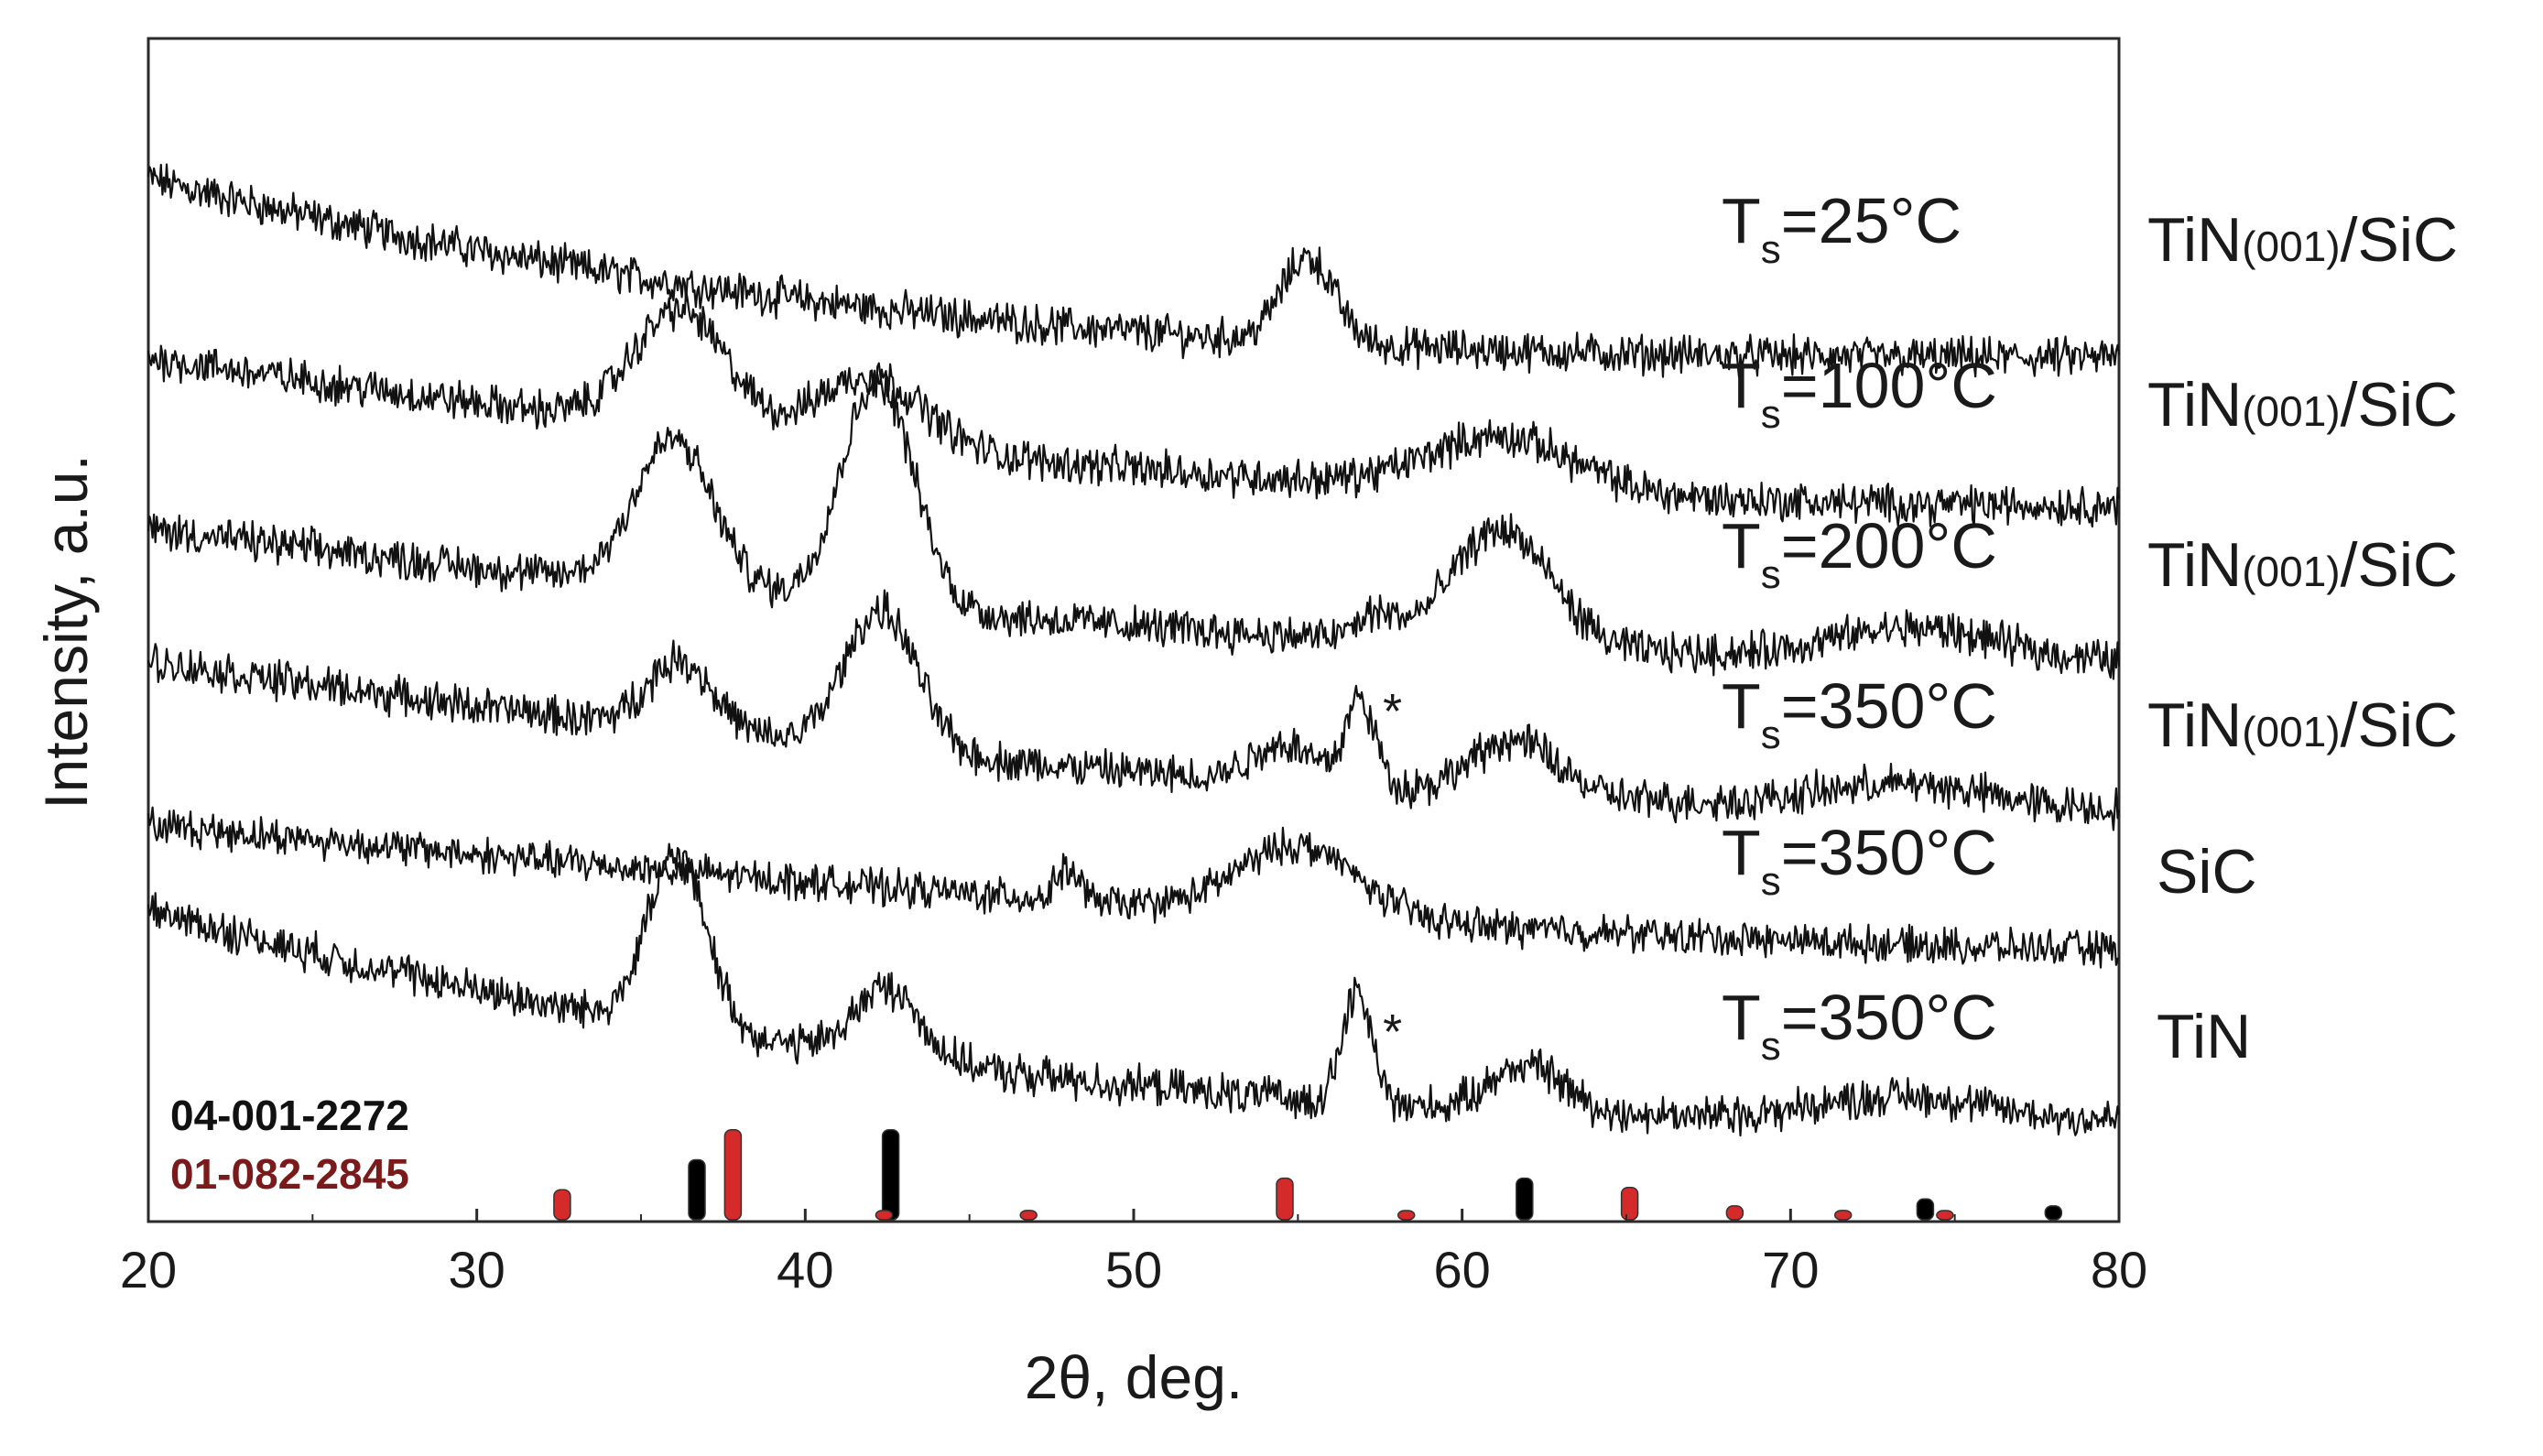 This screenshot has height=1456, width=2543. I want to click on x-axis: 20 30 40 50 60 70 80, so click(1133, 1253).